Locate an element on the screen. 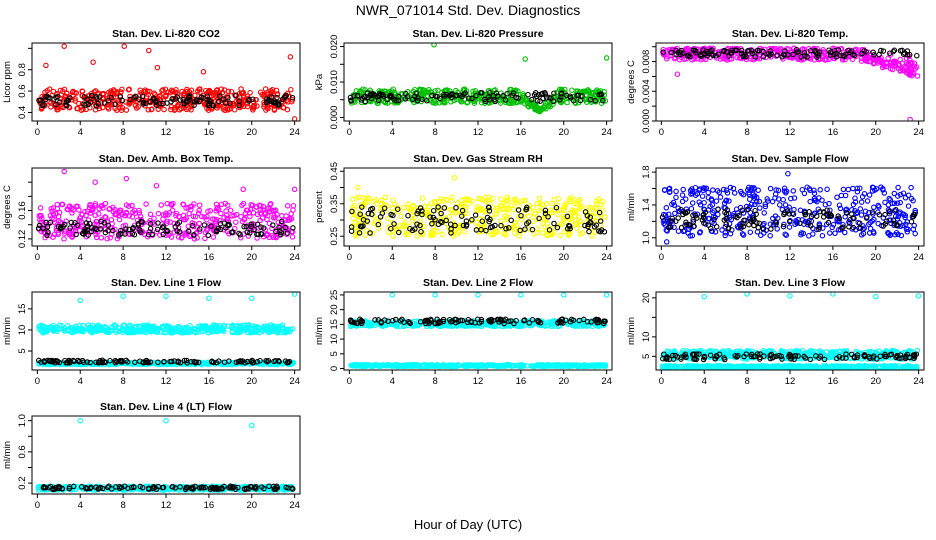 The width and height of the screenshot is (936, 540). x-tick-label: 16 is located at coordinates (209, 381).